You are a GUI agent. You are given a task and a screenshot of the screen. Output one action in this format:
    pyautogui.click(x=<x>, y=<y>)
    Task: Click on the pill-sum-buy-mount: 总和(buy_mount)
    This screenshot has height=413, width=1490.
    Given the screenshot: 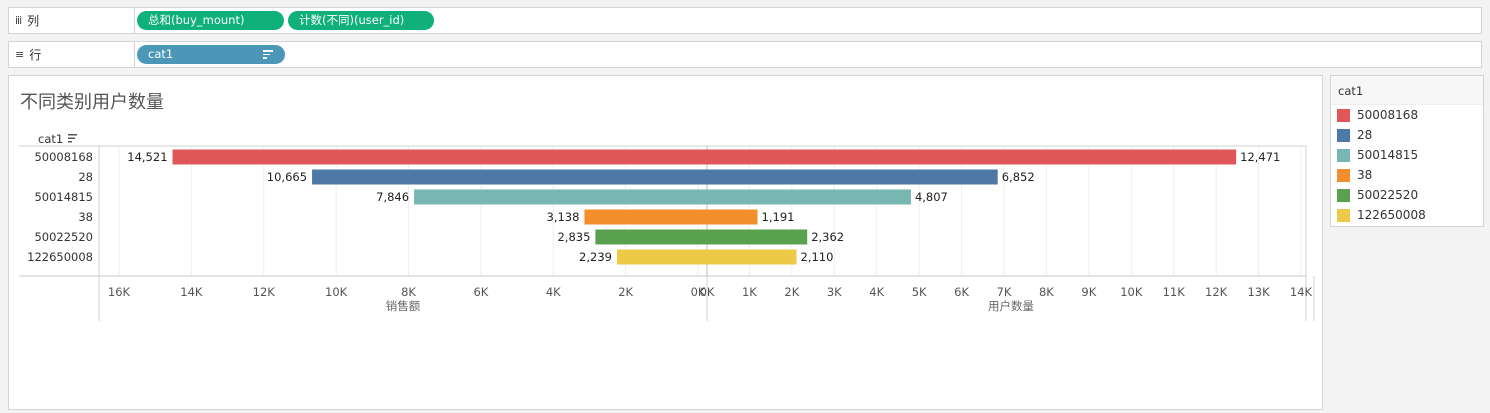 What is the action you would take?
    pyautogui.click(x=210, y=20)
    